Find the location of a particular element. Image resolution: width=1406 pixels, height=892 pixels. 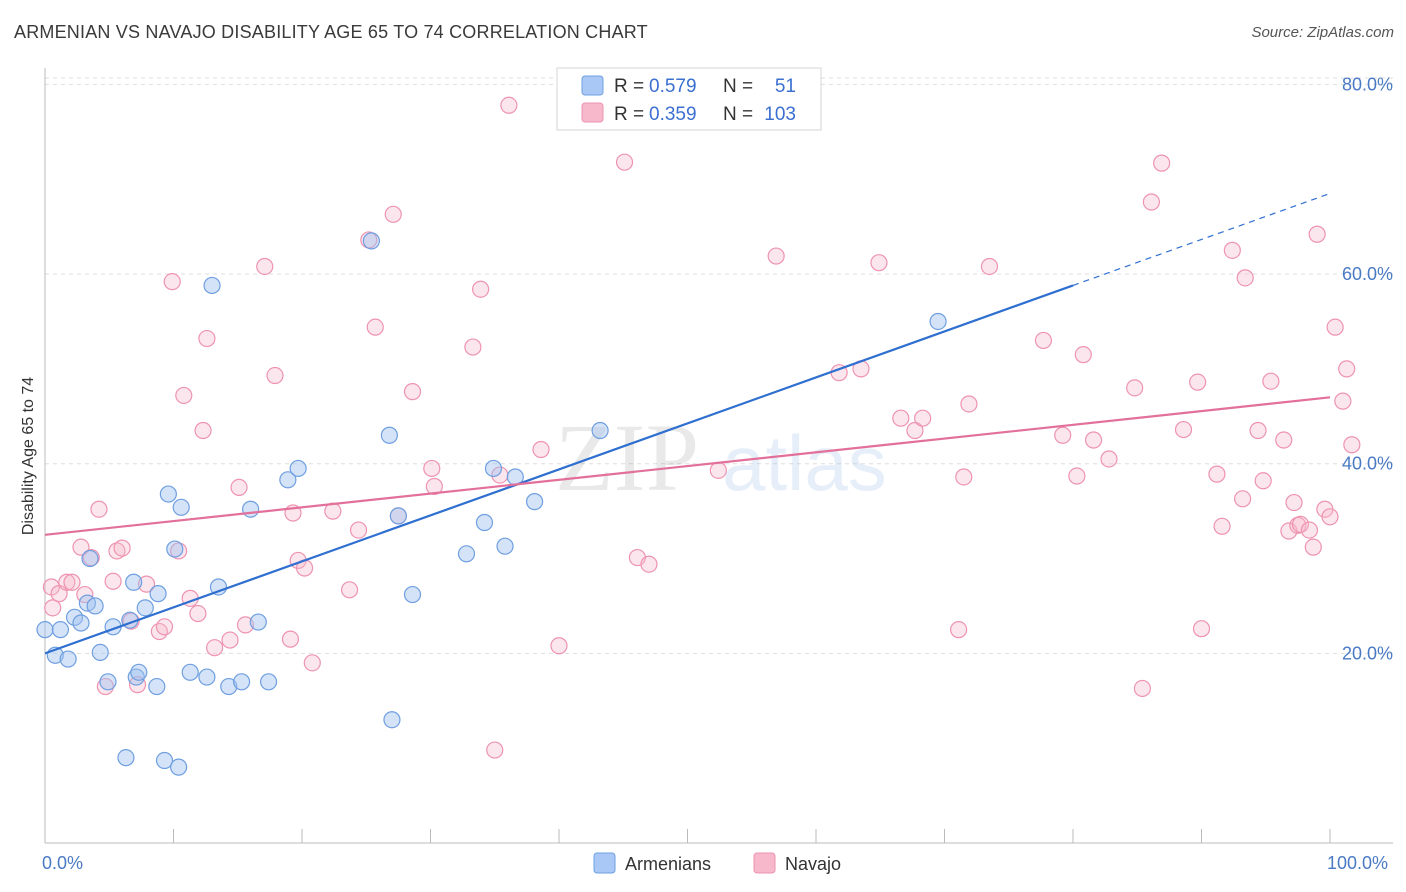

armenians-trend-extension is located at coordinates (1201, 239).